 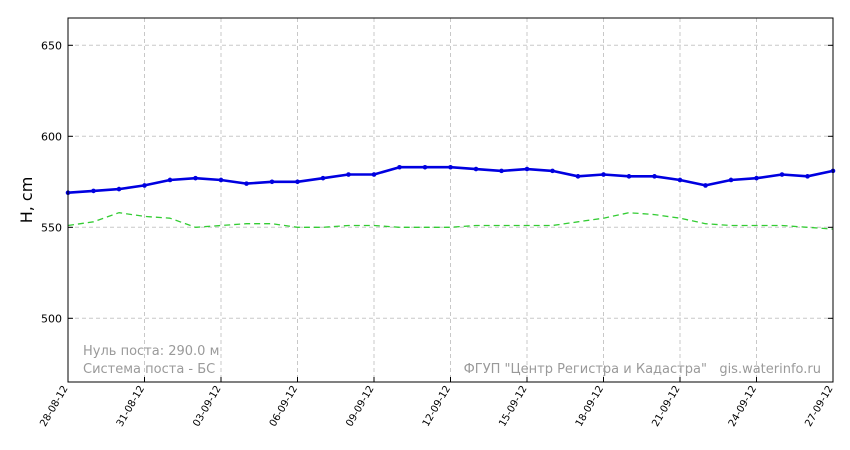 What do you see at coordinates (450, 197) in the screenshot?
I see `series-layer` at bounding box center [450, 197].